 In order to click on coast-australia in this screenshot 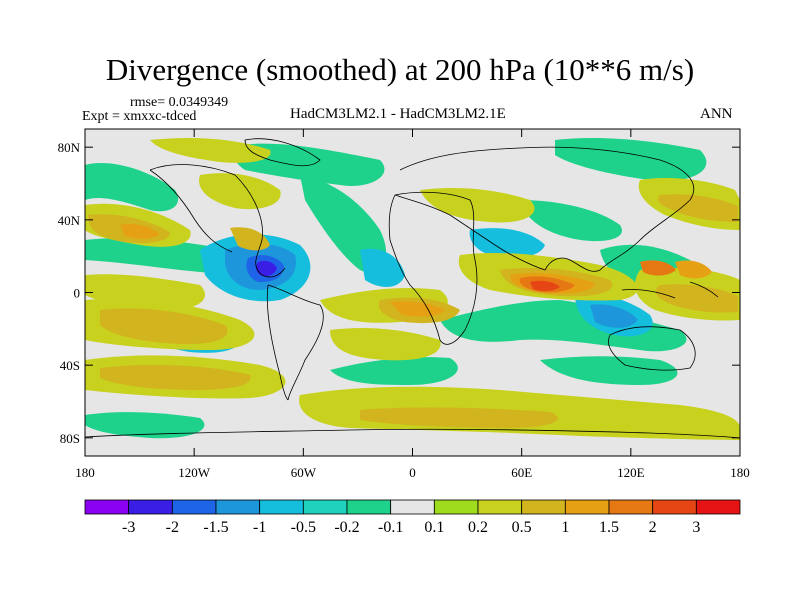, I will do `click(652, 348)`.